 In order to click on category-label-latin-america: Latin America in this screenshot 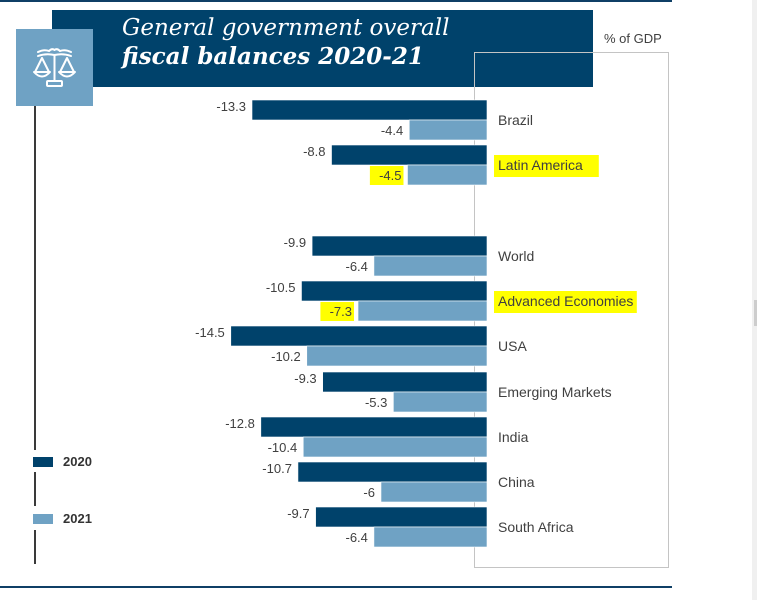, I will do `click(540, 165)`.